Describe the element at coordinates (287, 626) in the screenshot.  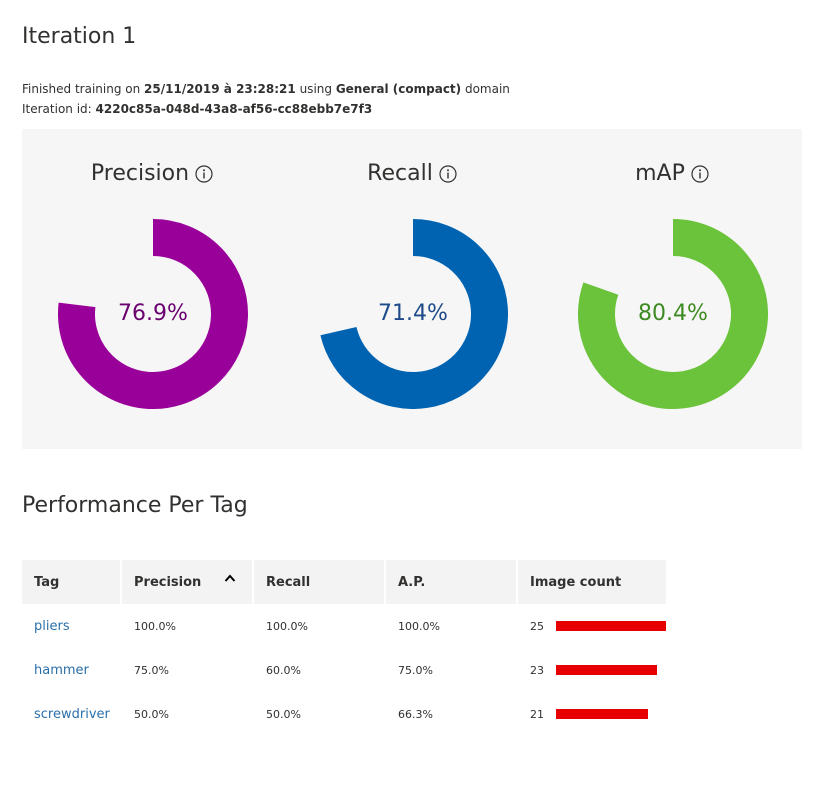
I see `recall-cell: 100.0%` at that location.